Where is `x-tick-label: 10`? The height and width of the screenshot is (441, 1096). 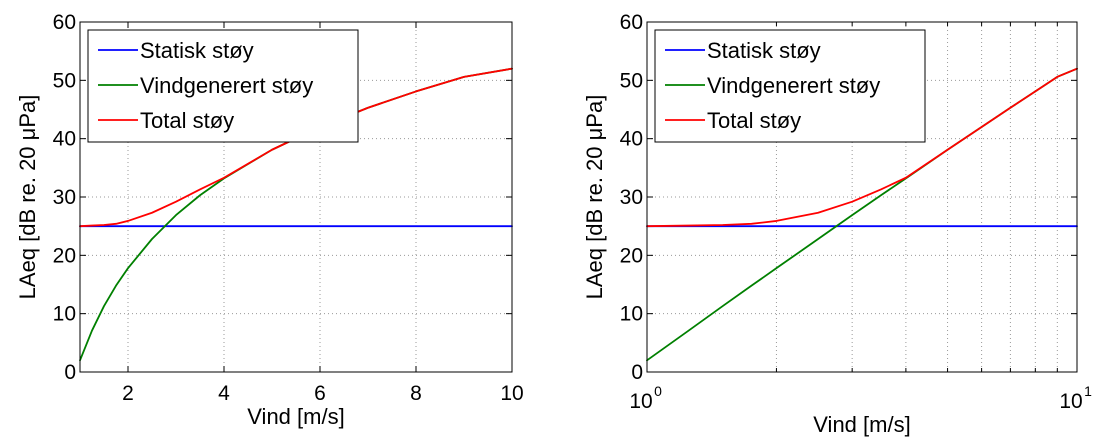
x-tick-label: 10 is located at coordinates (511, 393).